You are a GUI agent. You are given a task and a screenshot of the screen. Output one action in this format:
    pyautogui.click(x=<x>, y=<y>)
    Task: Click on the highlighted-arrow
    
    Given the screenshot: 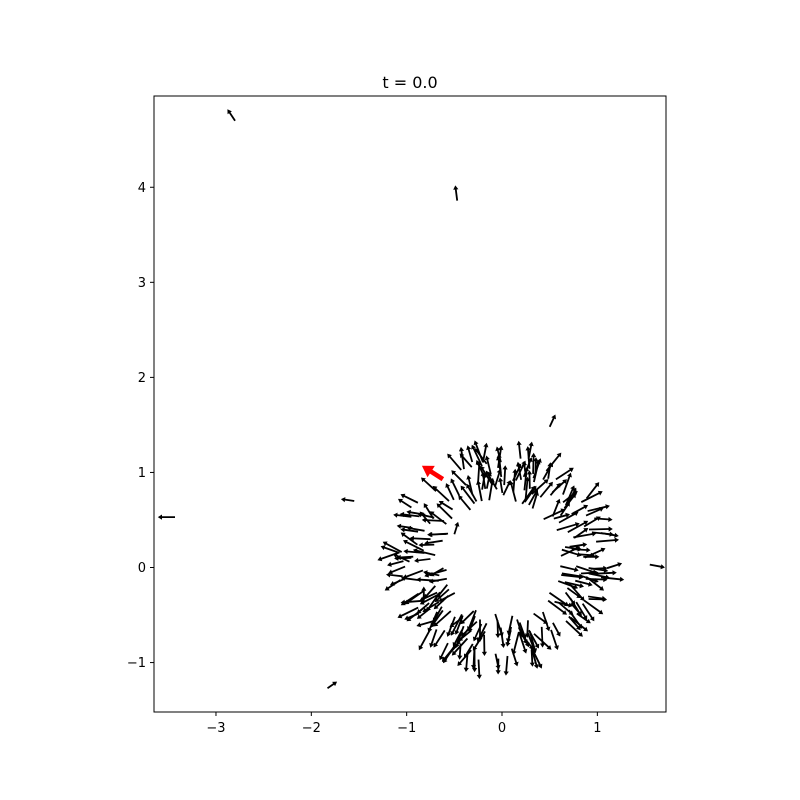 What is the action you would take?
    pyautogui.click(x=433, y=473)
    